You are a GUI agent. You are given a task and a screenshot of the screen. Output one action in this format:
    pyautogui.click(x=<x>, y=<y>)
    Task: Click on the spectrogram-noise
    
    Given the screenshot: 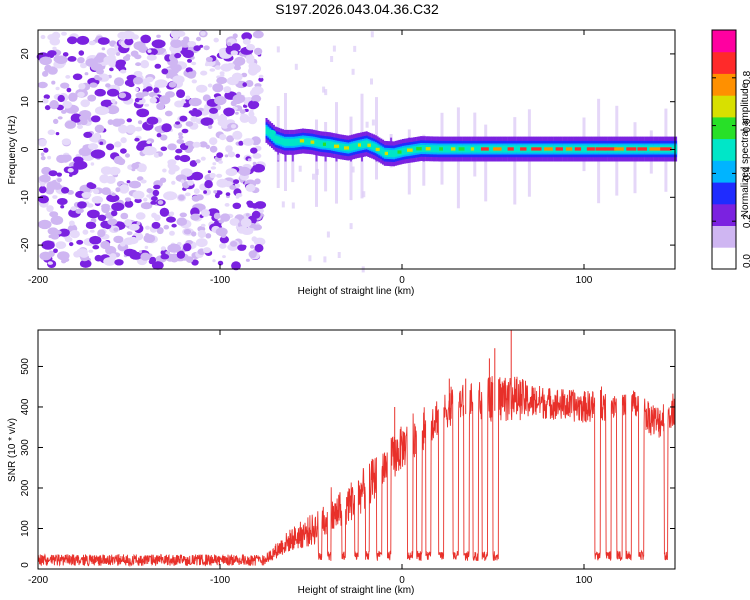 What is the action you would take?
    pyautogui.click(x=151, y=150)
    